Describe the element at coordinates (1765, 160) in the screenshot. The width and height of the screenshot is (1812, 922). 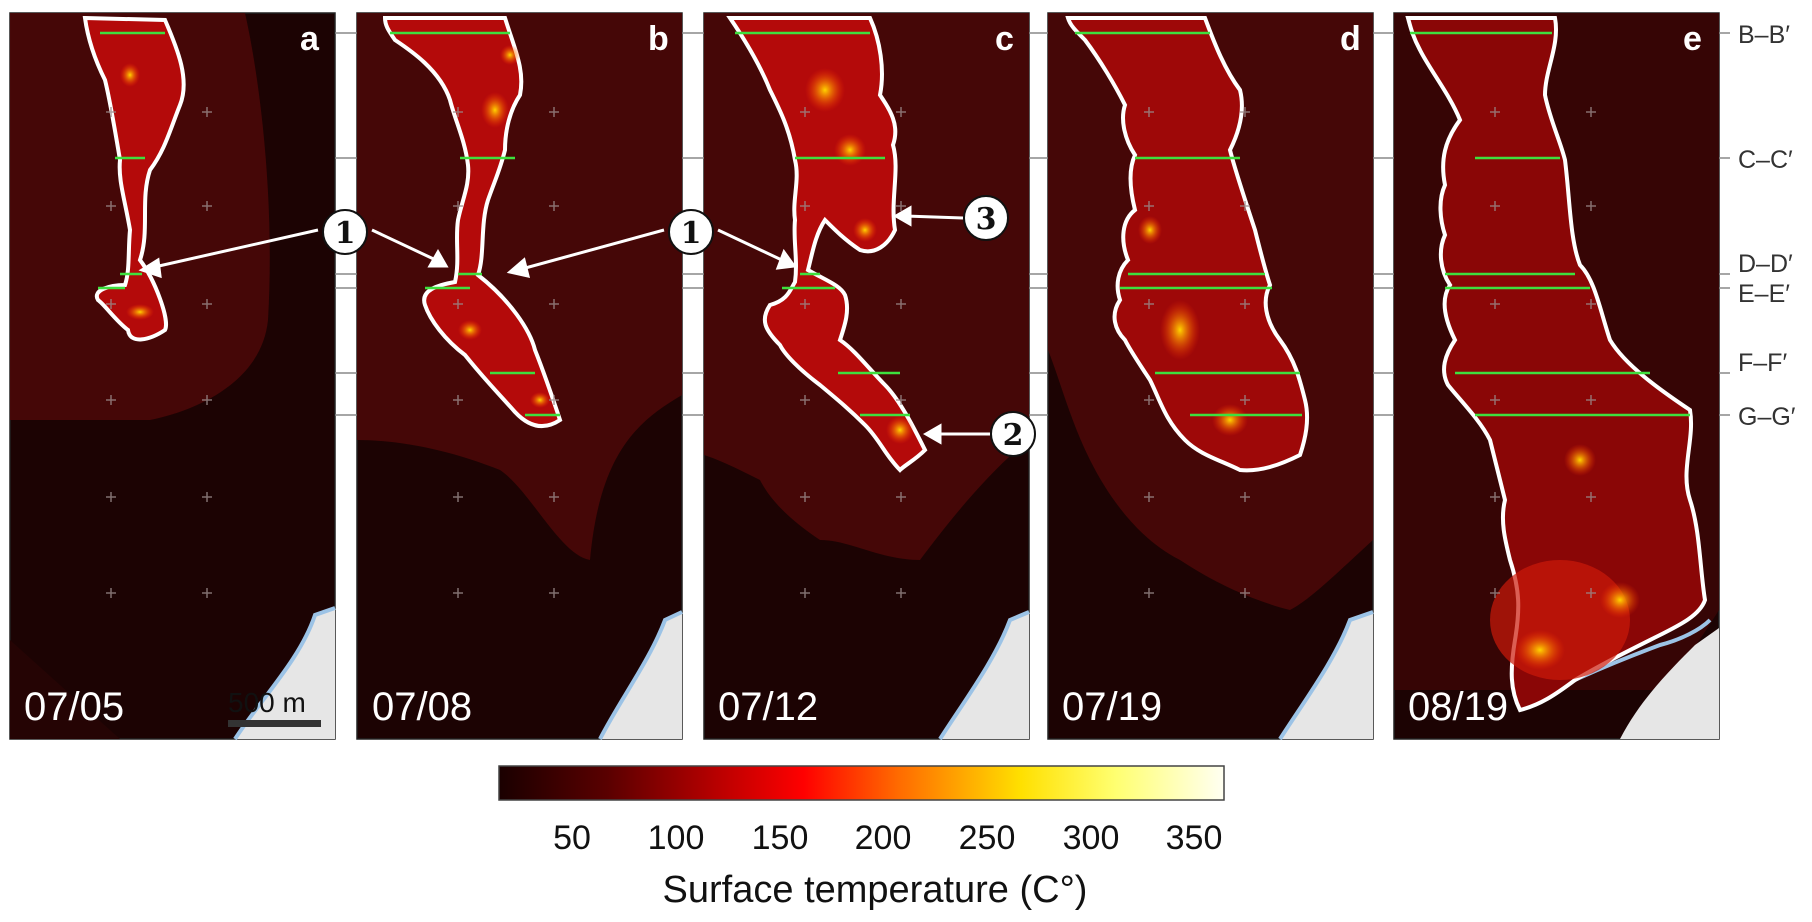
I see `section-label-c: C–C′` at that location.